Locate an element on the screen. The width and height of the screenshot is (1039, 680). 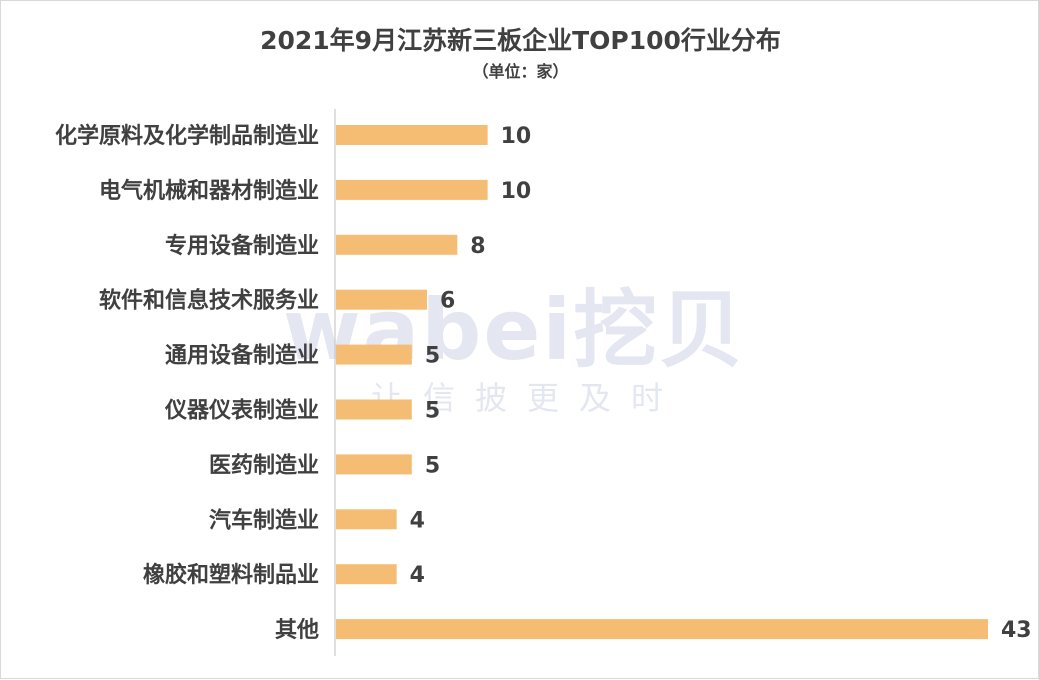
category-label: 软件和信息技术服务业 is located at coordinates (209, 301).